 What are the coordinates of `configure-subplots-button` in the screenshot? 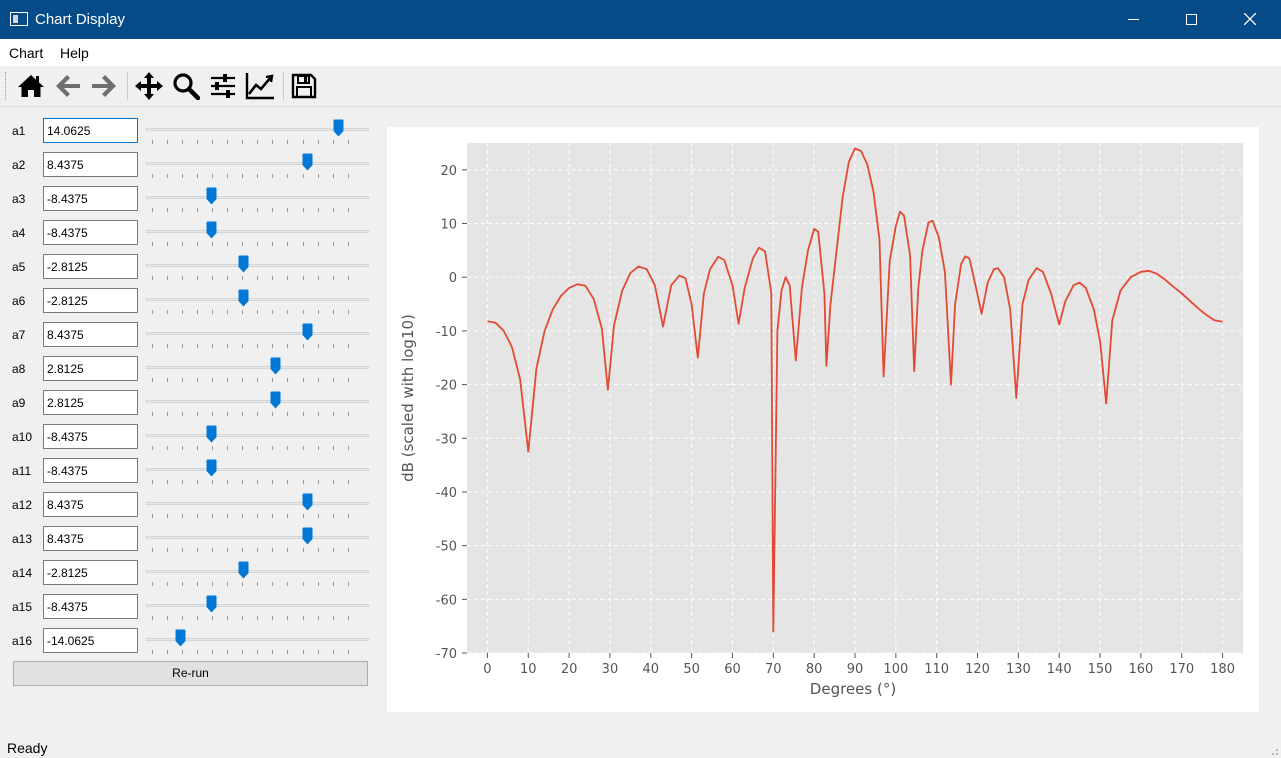 It's located at (223, 86).